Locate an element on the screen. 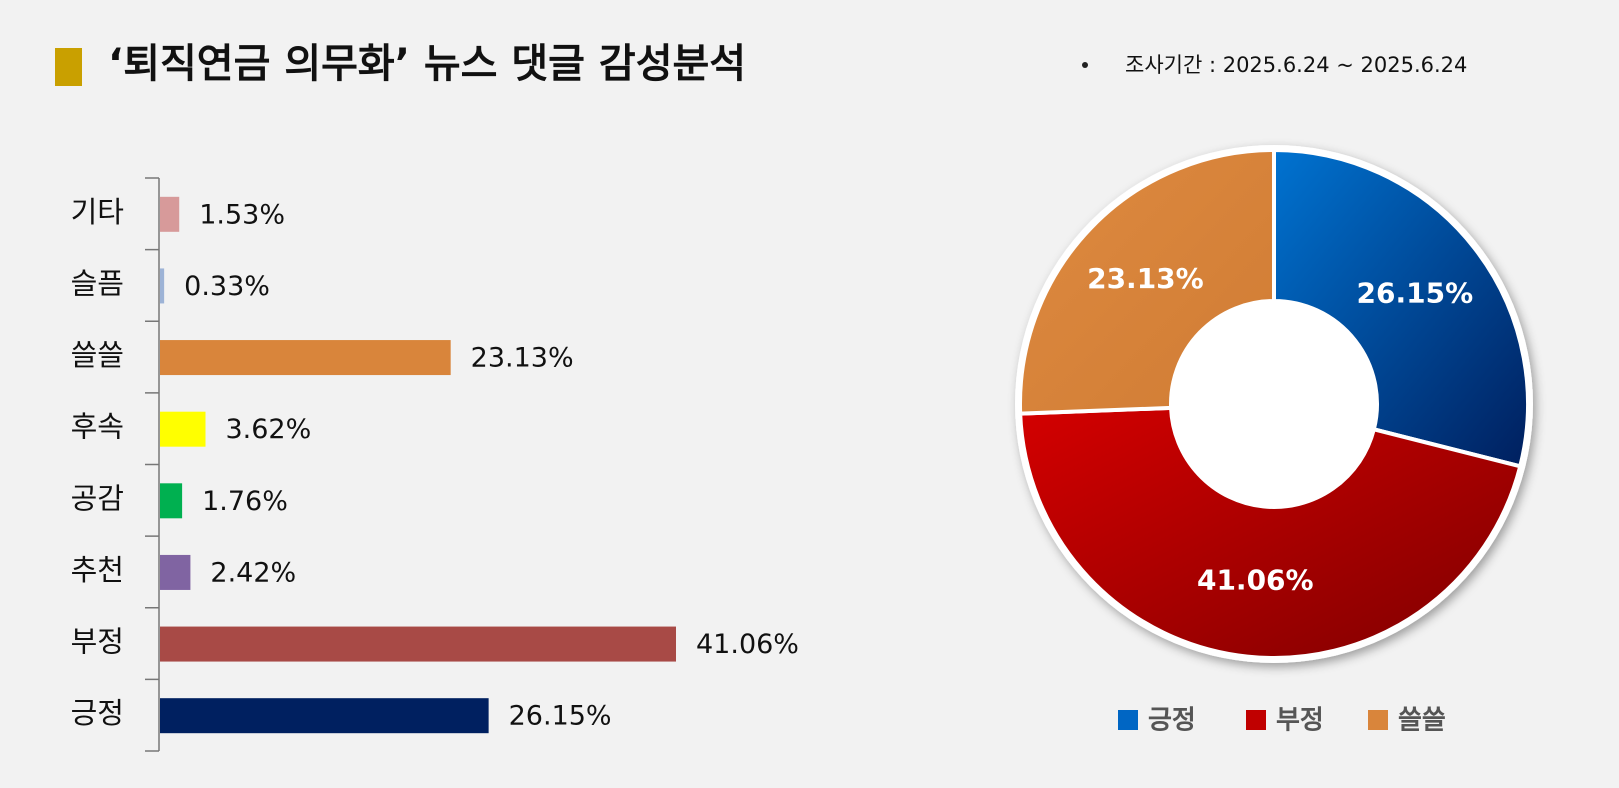  value-label: 26.15% is located at coordinates (560, 716).